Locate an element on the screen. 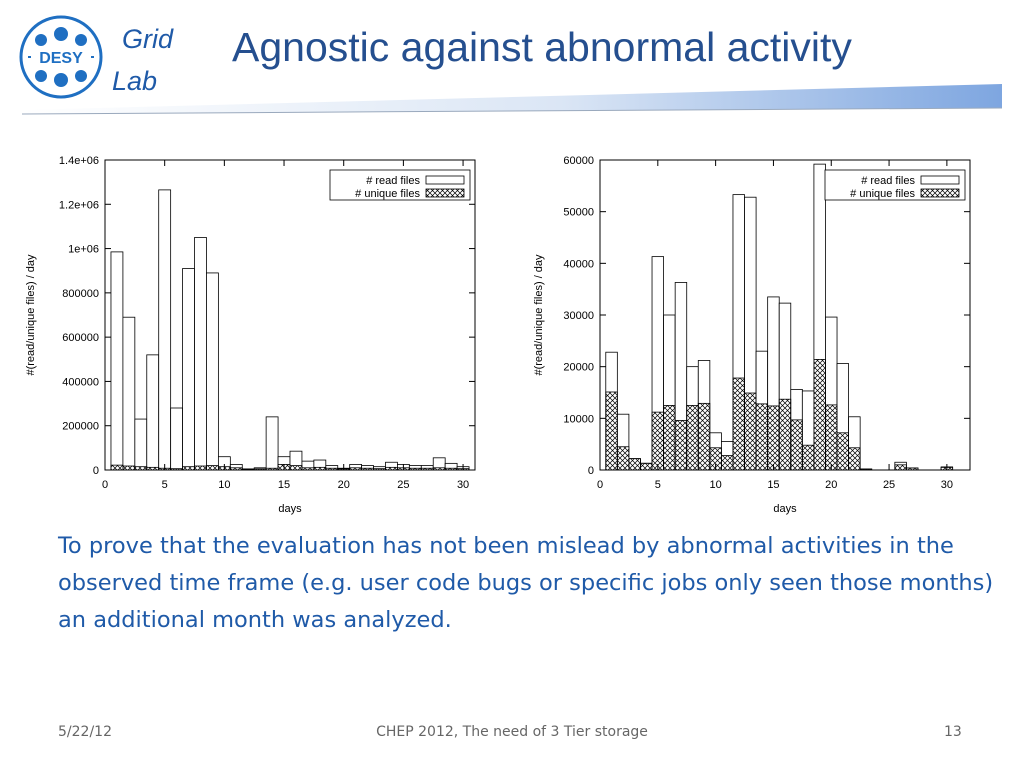 Image resolution: width=1024 pixels, height=768 pixels. grid-label: Grid is located at coordinates (148, 39).